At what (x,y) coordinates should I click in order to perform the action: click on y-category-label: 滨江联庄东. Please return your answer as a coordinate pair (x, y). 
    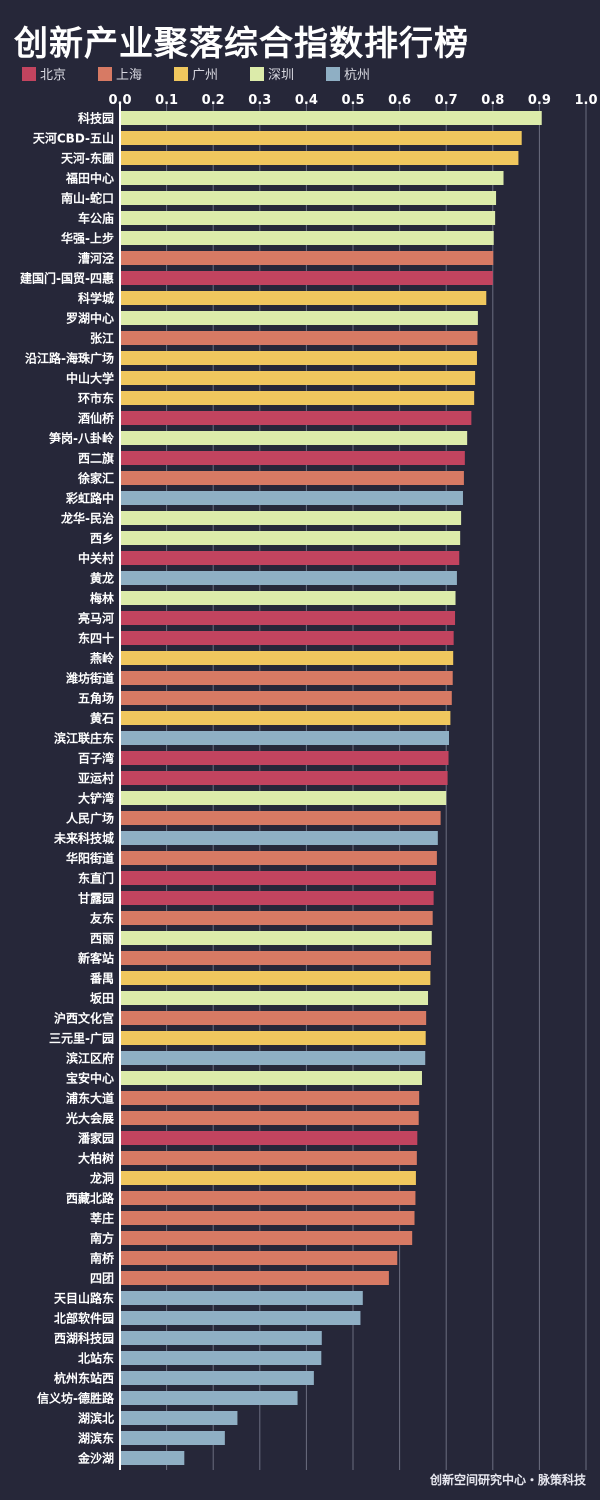
    Looking at the image, I should click on (84, 738).